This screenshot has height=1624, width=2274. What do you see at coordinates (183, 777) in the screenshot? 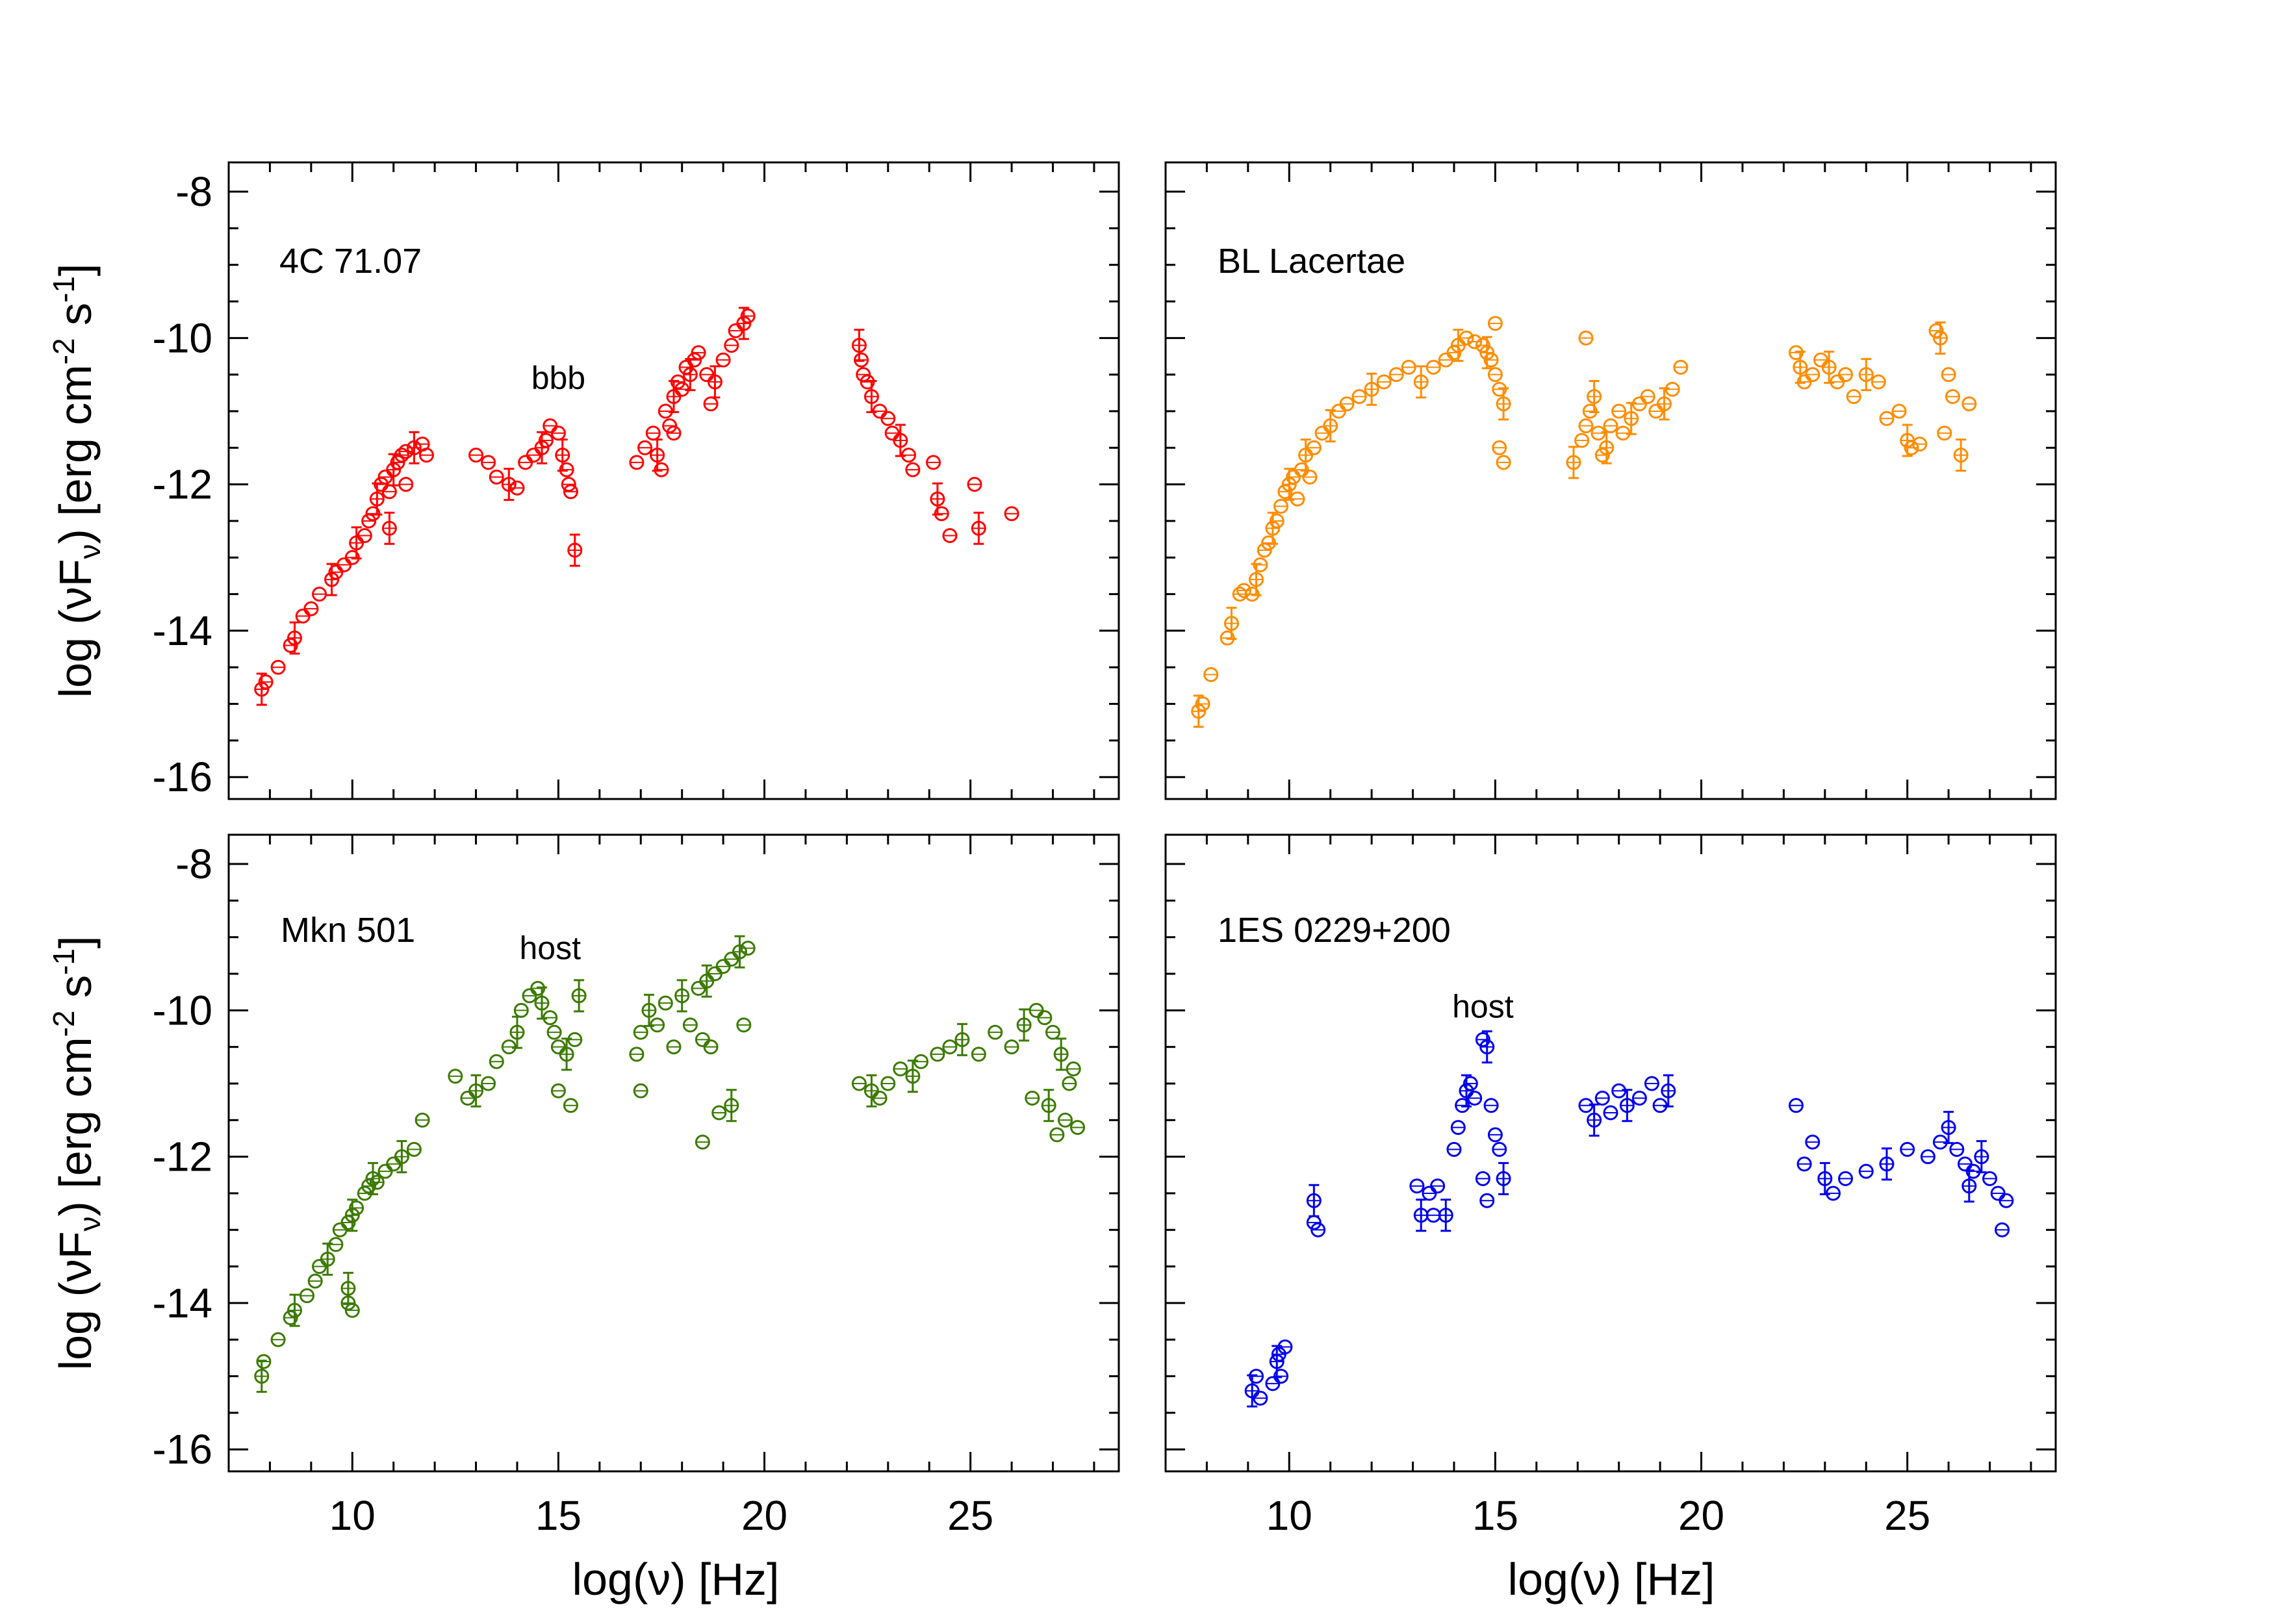
I see `y-tick-label: -16` at bounding box center [183, 777].